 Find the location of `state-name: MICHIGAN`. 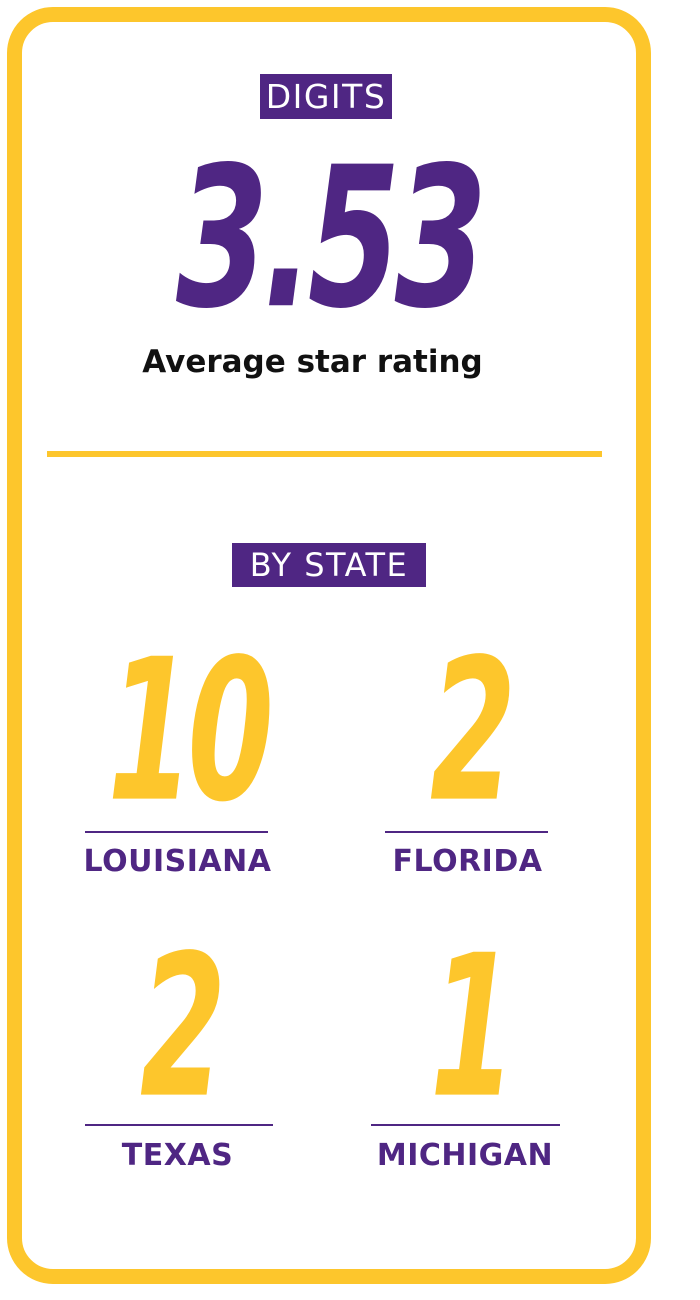

state-name: MICHIGAN is located at coordinates (465, 1155).